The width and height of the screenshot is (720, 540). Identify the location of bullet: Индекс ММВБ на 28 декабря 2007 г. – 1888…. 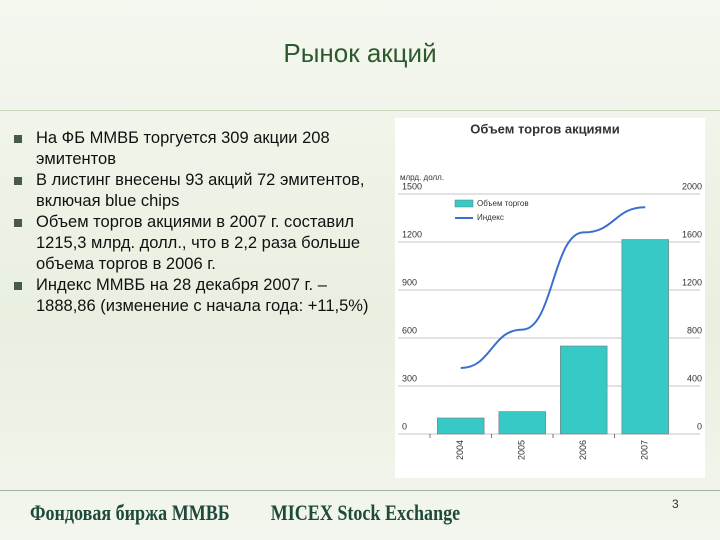
(194, 296).